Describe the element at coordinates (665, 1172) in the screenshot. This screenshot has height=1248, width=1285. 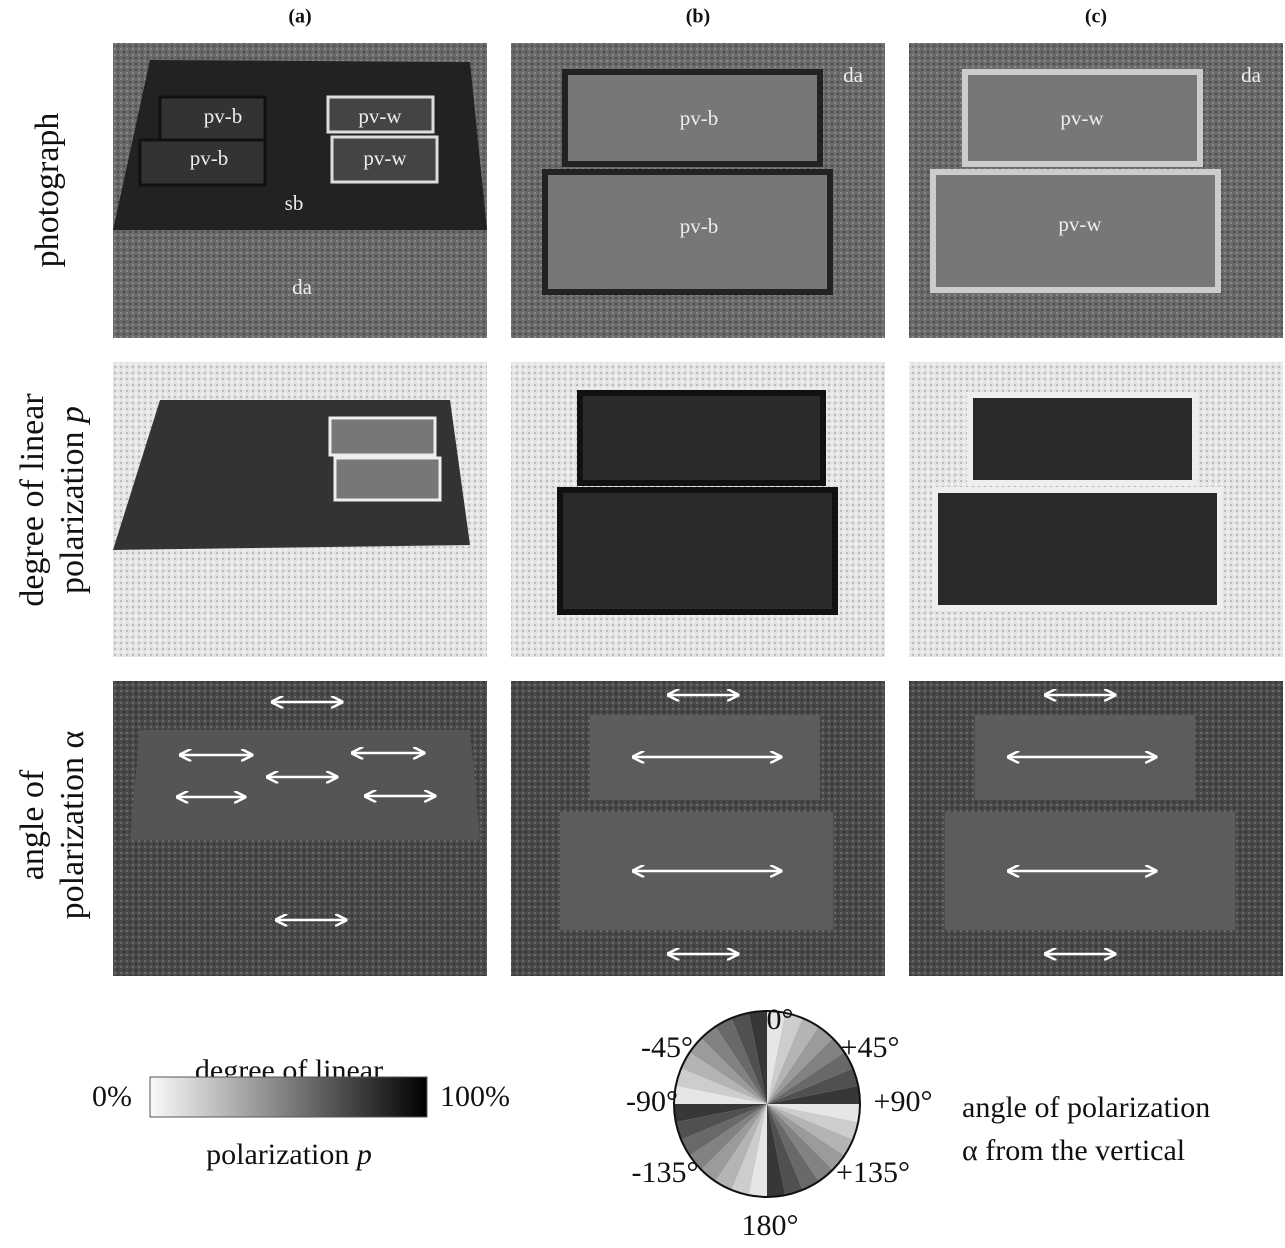
I see `angle-label: -135°` at that location.